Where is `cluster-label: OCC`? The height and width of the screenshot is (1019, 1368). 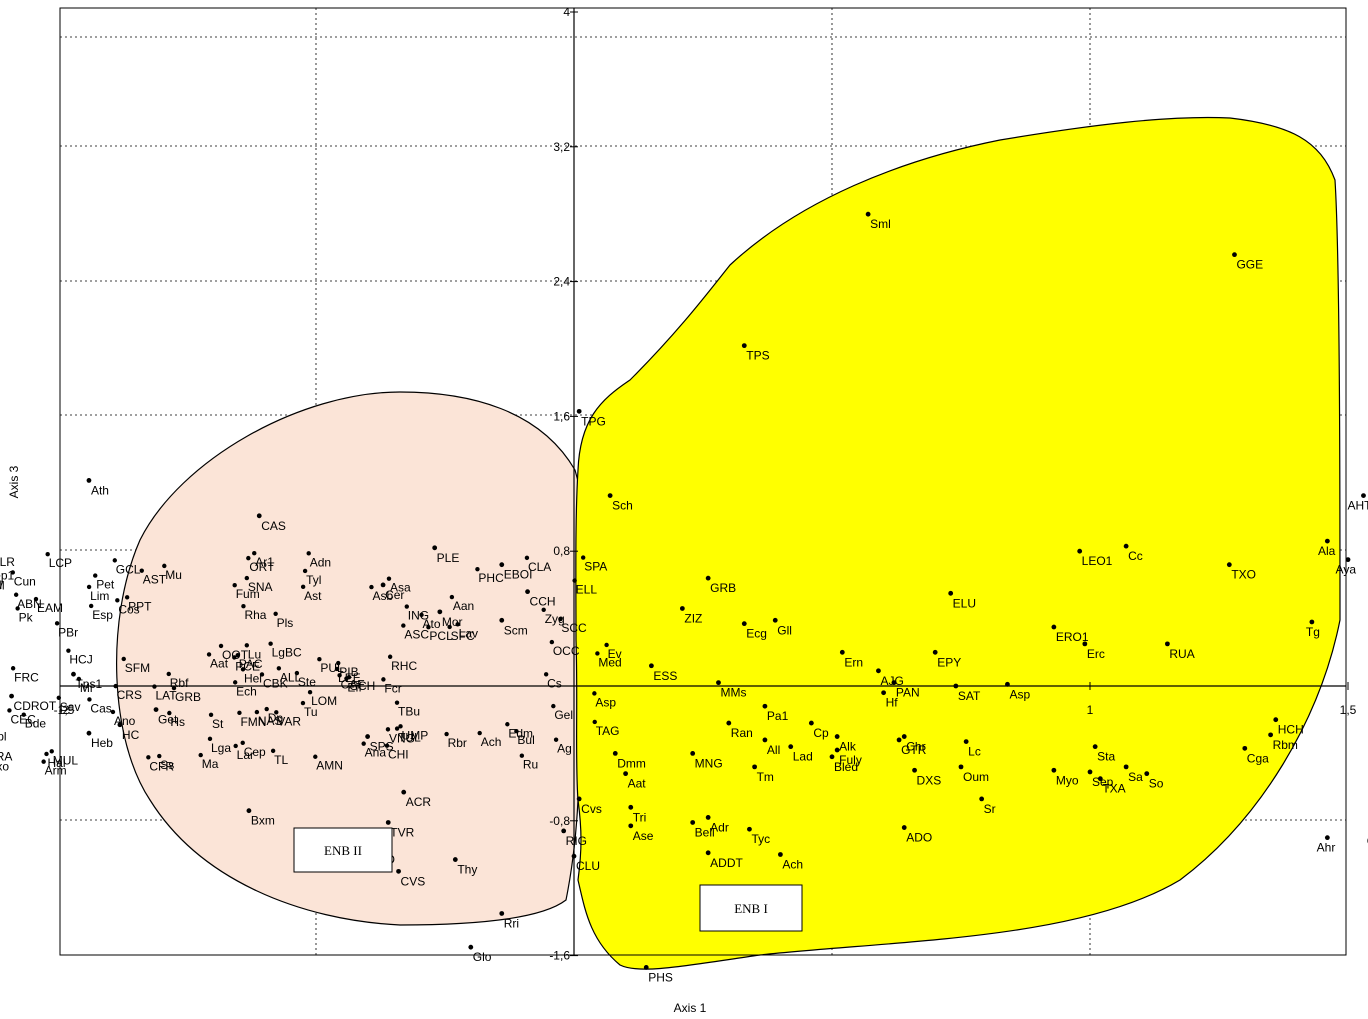 cluster-label: OCC is located at coordinates (566, 651).